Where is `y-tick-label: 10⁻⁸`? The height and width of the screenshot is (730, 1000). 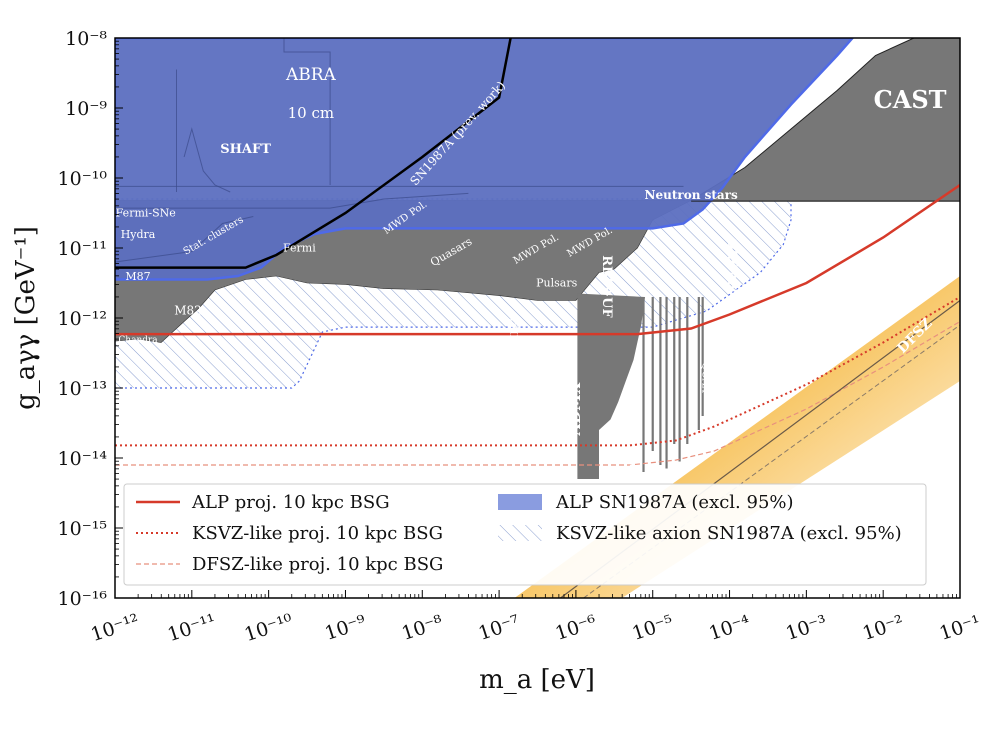
y-tick-label: 10⁻⁸ is located at coordinates (86, 39).